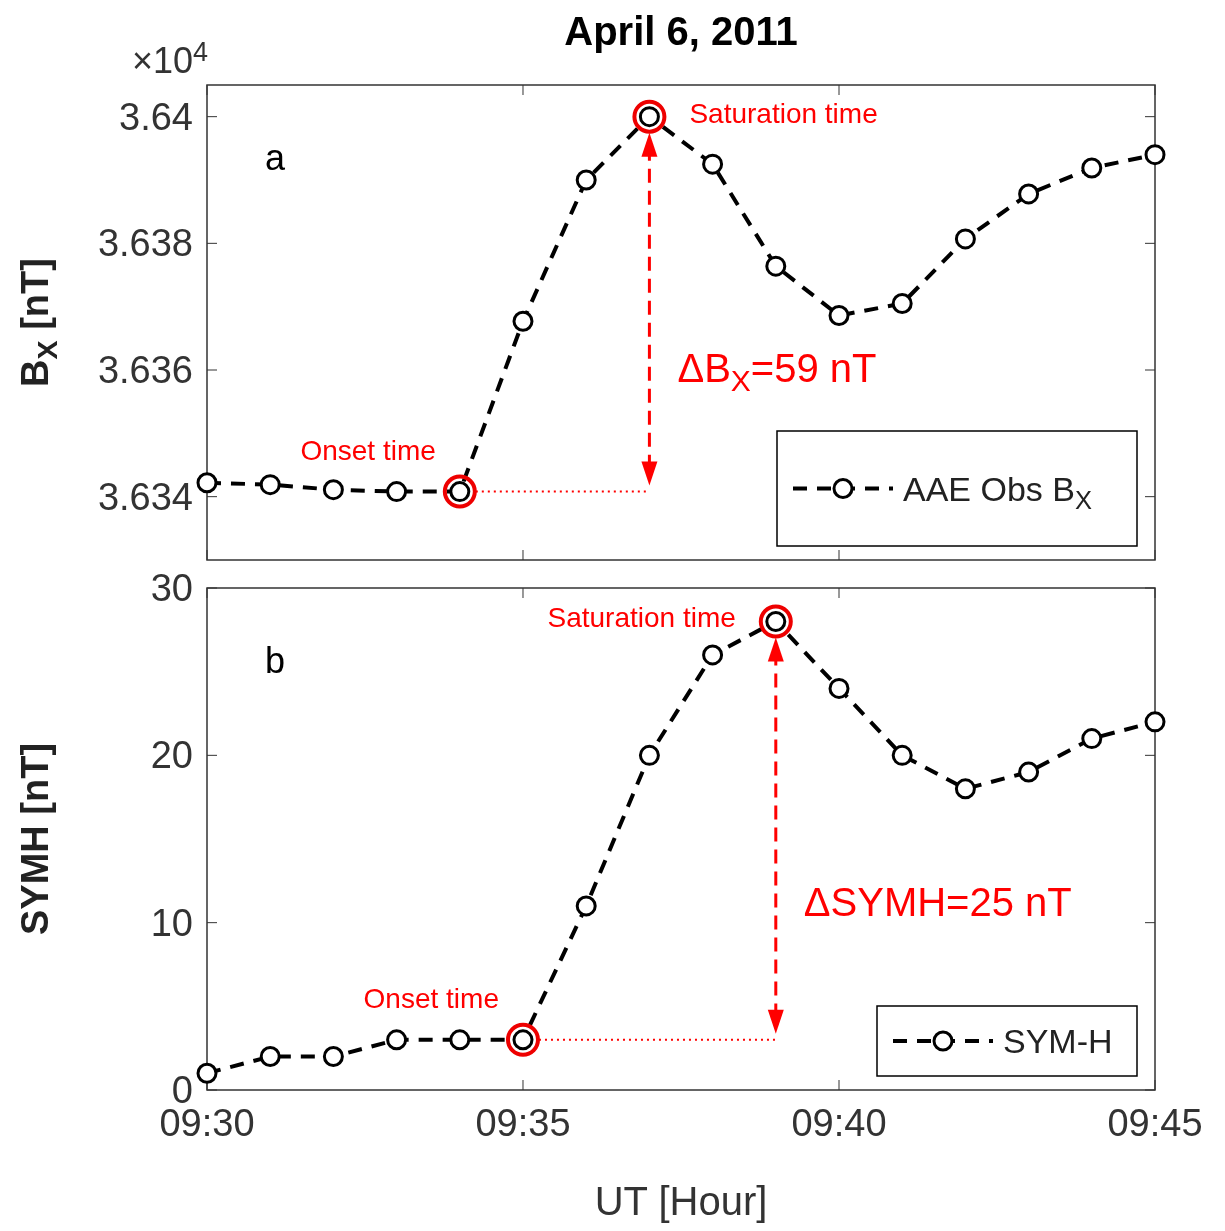  What do you see at coordinates (777, 371) in the screenshot?
I see `annotation: ΔB$_{X}$=59 nT` at bounding box center [777, 371].